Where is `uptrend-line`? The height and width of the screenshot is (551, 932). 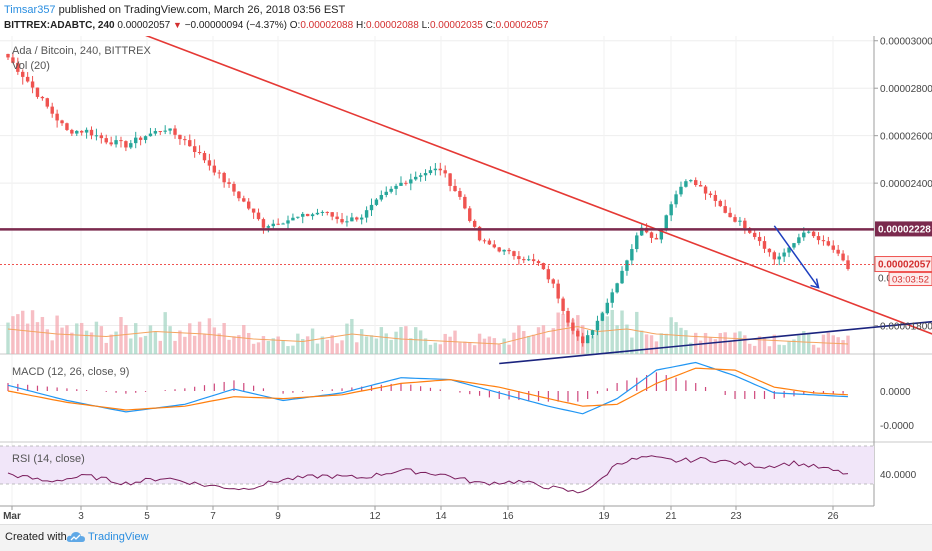
uptrend-line is located at coordinates (715, 342).